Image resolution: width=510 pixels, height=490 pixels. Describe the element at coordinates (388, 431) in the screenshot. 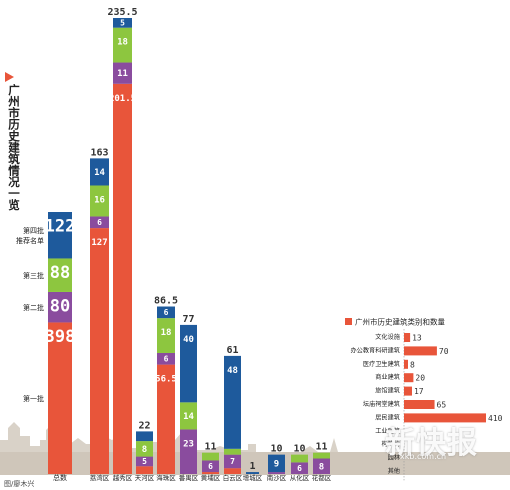

I see `inset-category-label: 工业建筑` at that location.